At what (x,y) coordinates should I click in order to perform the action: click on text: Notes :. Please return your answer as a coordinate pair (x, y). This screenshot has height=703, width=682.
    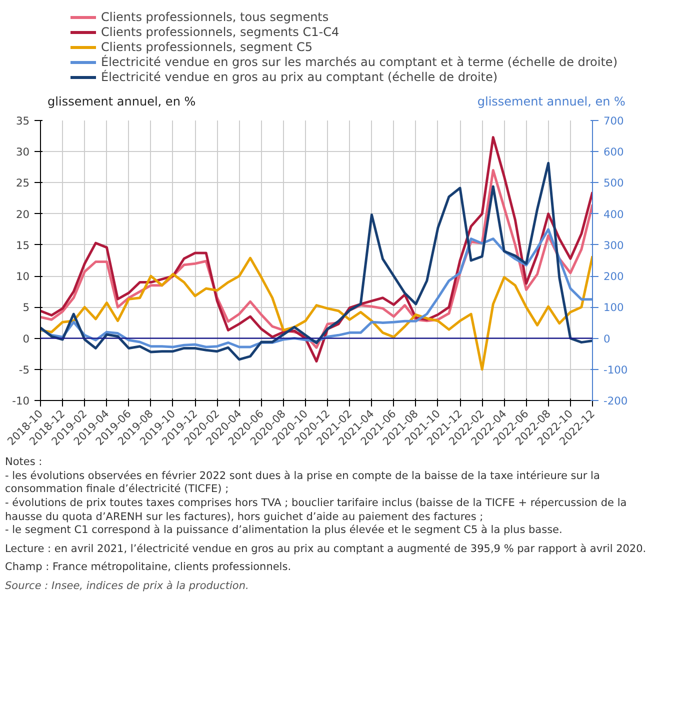
    Looking at the image, I should click on (24, 463).